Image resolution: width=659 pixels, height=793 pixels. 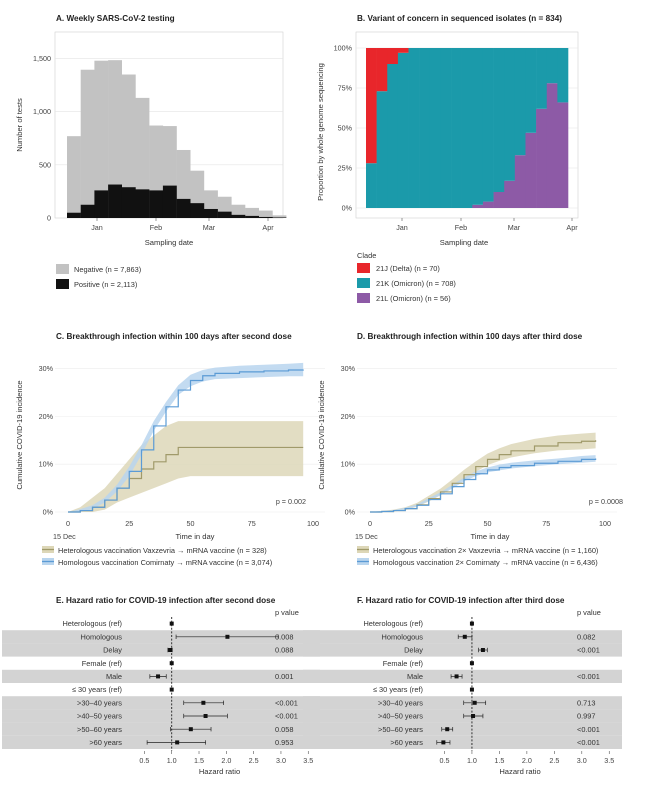 I want to click on panel-a-ytick: 1,500, so click(x=42, y=58).